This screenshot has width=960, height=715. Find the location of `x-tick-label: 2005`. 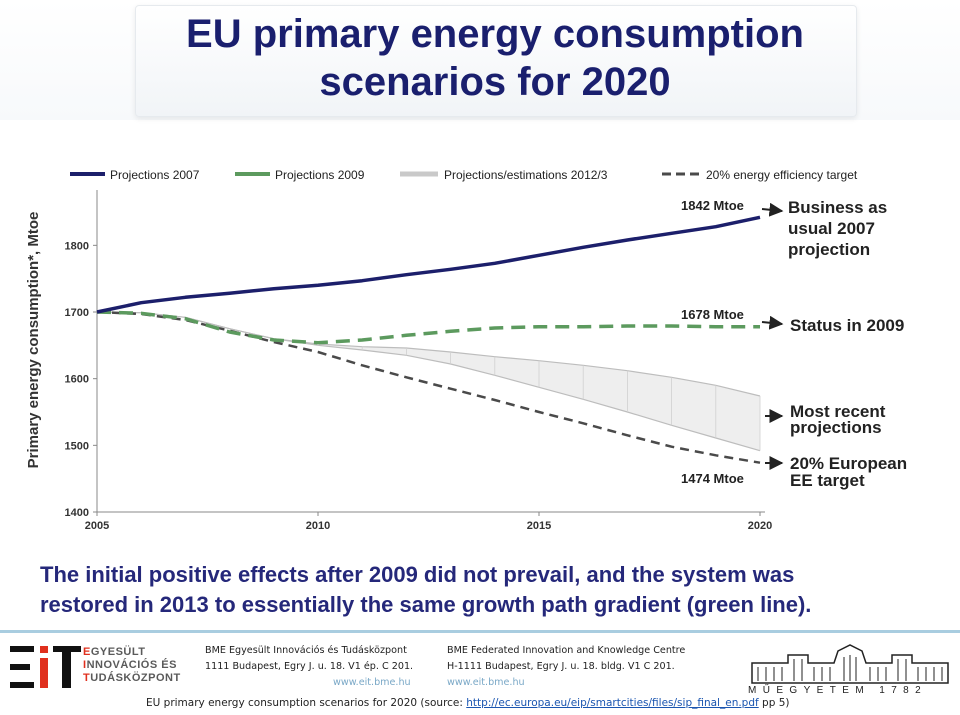

x-tick-label: 2005 is located at coordinates (97, 526).